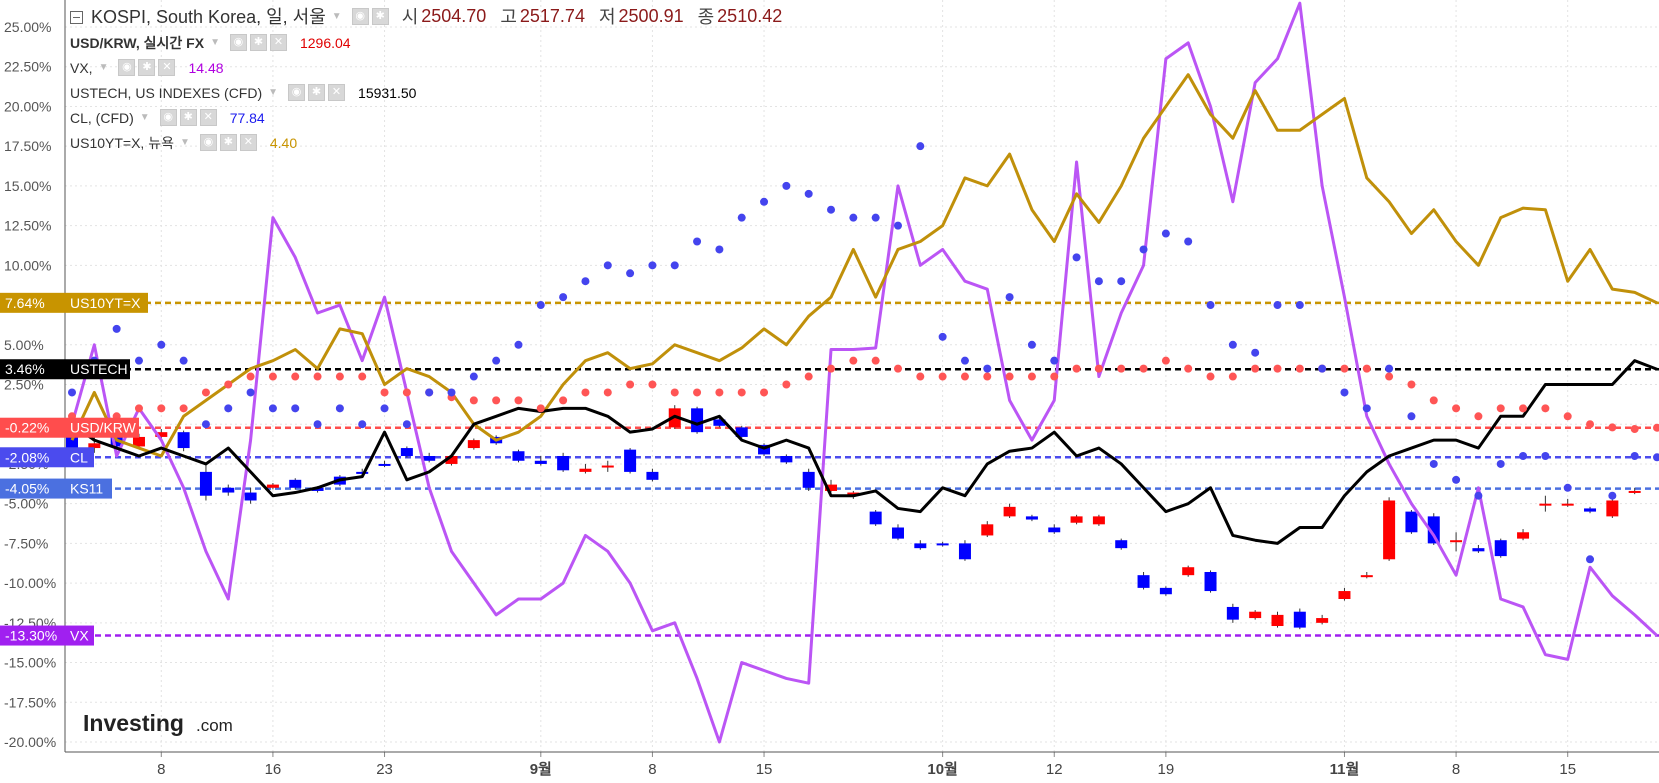  What do you see at coordinates (433, 142) in the screenshot?
I see `legend-overlay-row: US10YT=X, 뉴욕 ▼ ◉ ✱ ✕ 4.40` at bounding box center [433, 142].